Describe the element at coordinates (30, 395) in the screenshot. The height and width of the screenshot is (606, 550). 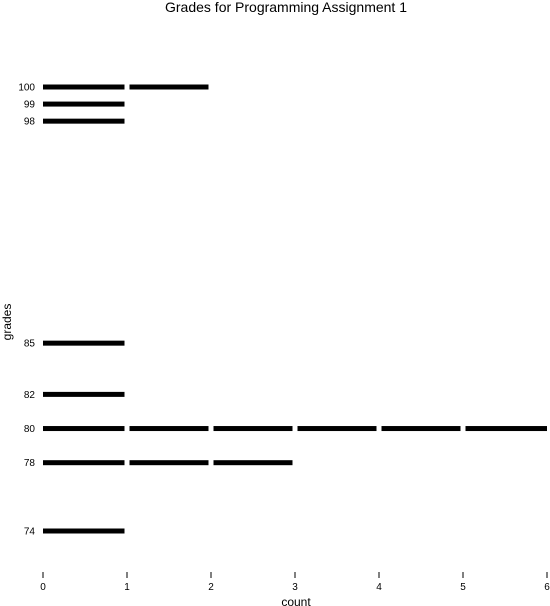
I see `y-tick-label: 82` at that location.